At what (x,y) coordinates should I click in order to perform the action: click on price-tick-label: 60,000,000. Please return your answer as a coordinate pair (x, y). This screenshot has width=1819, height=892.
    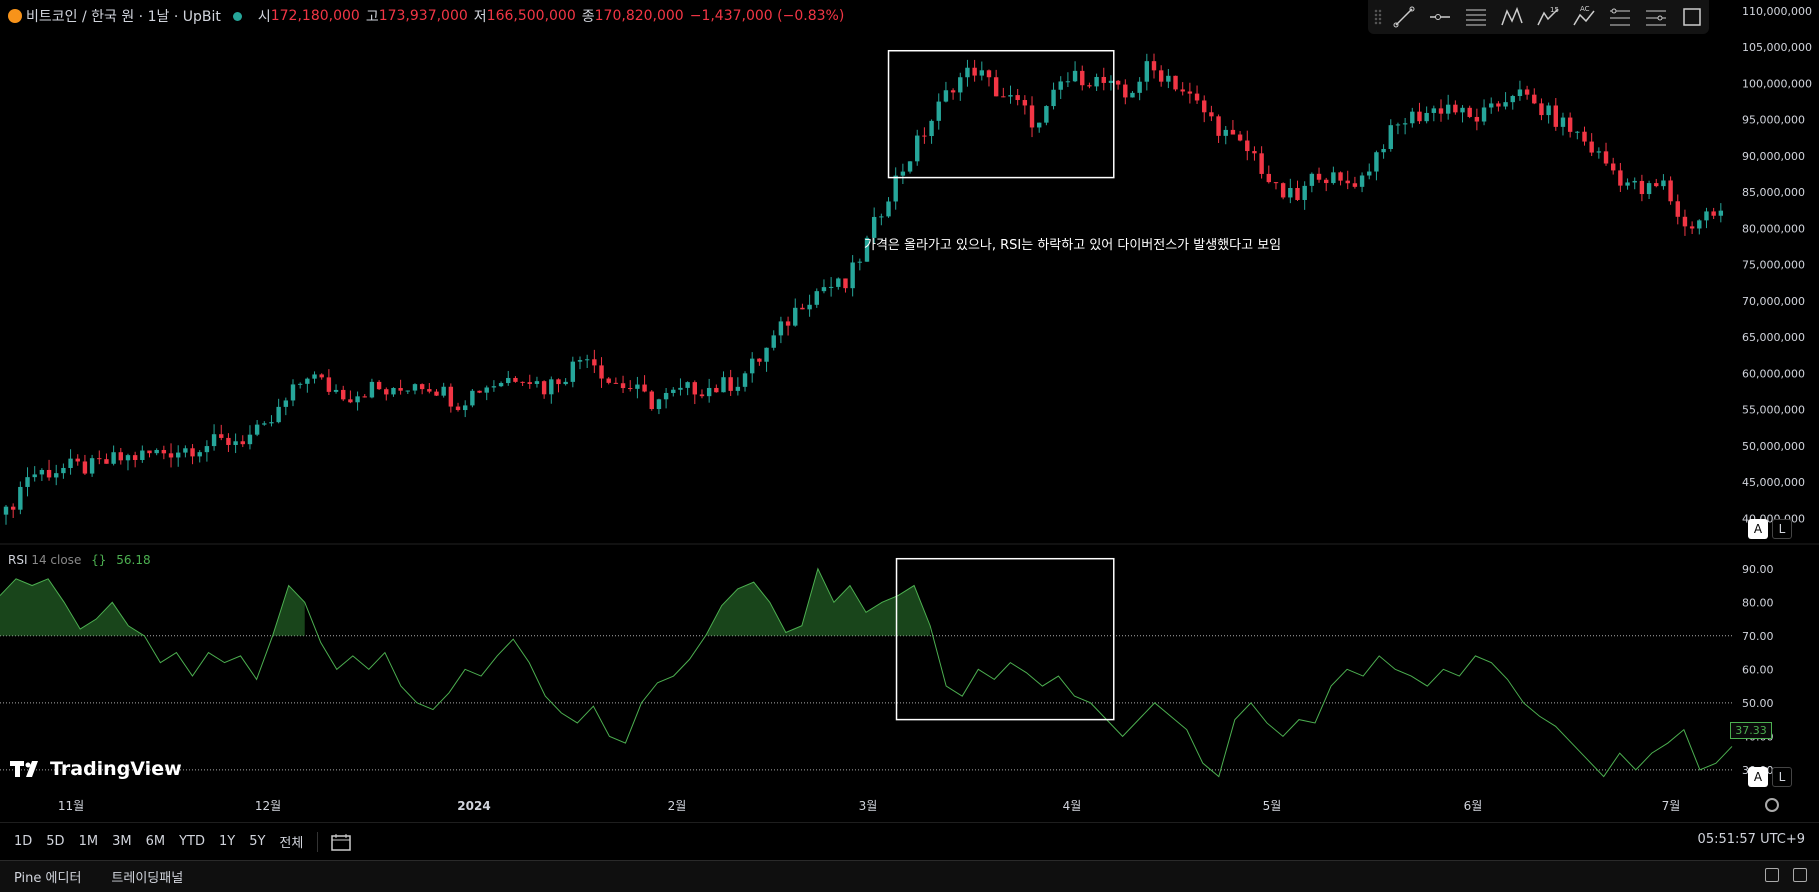
    Looking at the image, I should click on (1773, 373).